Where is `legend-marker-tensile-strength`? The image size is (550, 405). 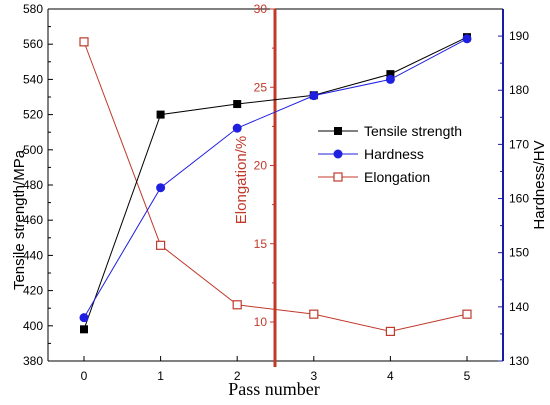 legend-marker-tensile-strength is located at coordinates (338, 131).